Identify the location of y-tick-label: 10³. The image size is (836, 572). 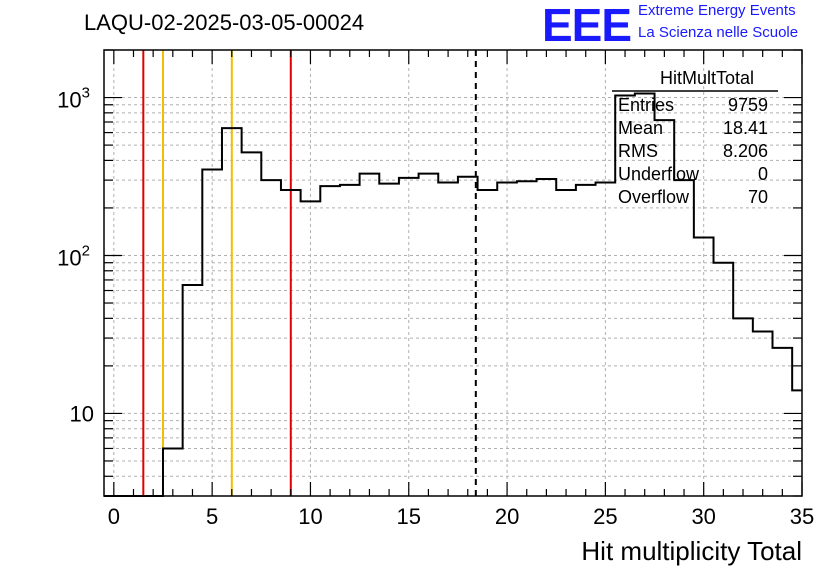
(73, 99).